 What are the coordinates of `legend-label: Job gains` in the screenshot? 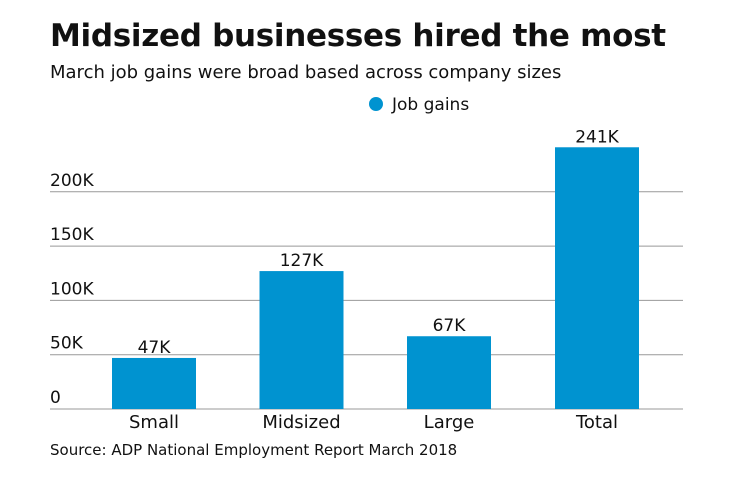 It's located at (430, 105).